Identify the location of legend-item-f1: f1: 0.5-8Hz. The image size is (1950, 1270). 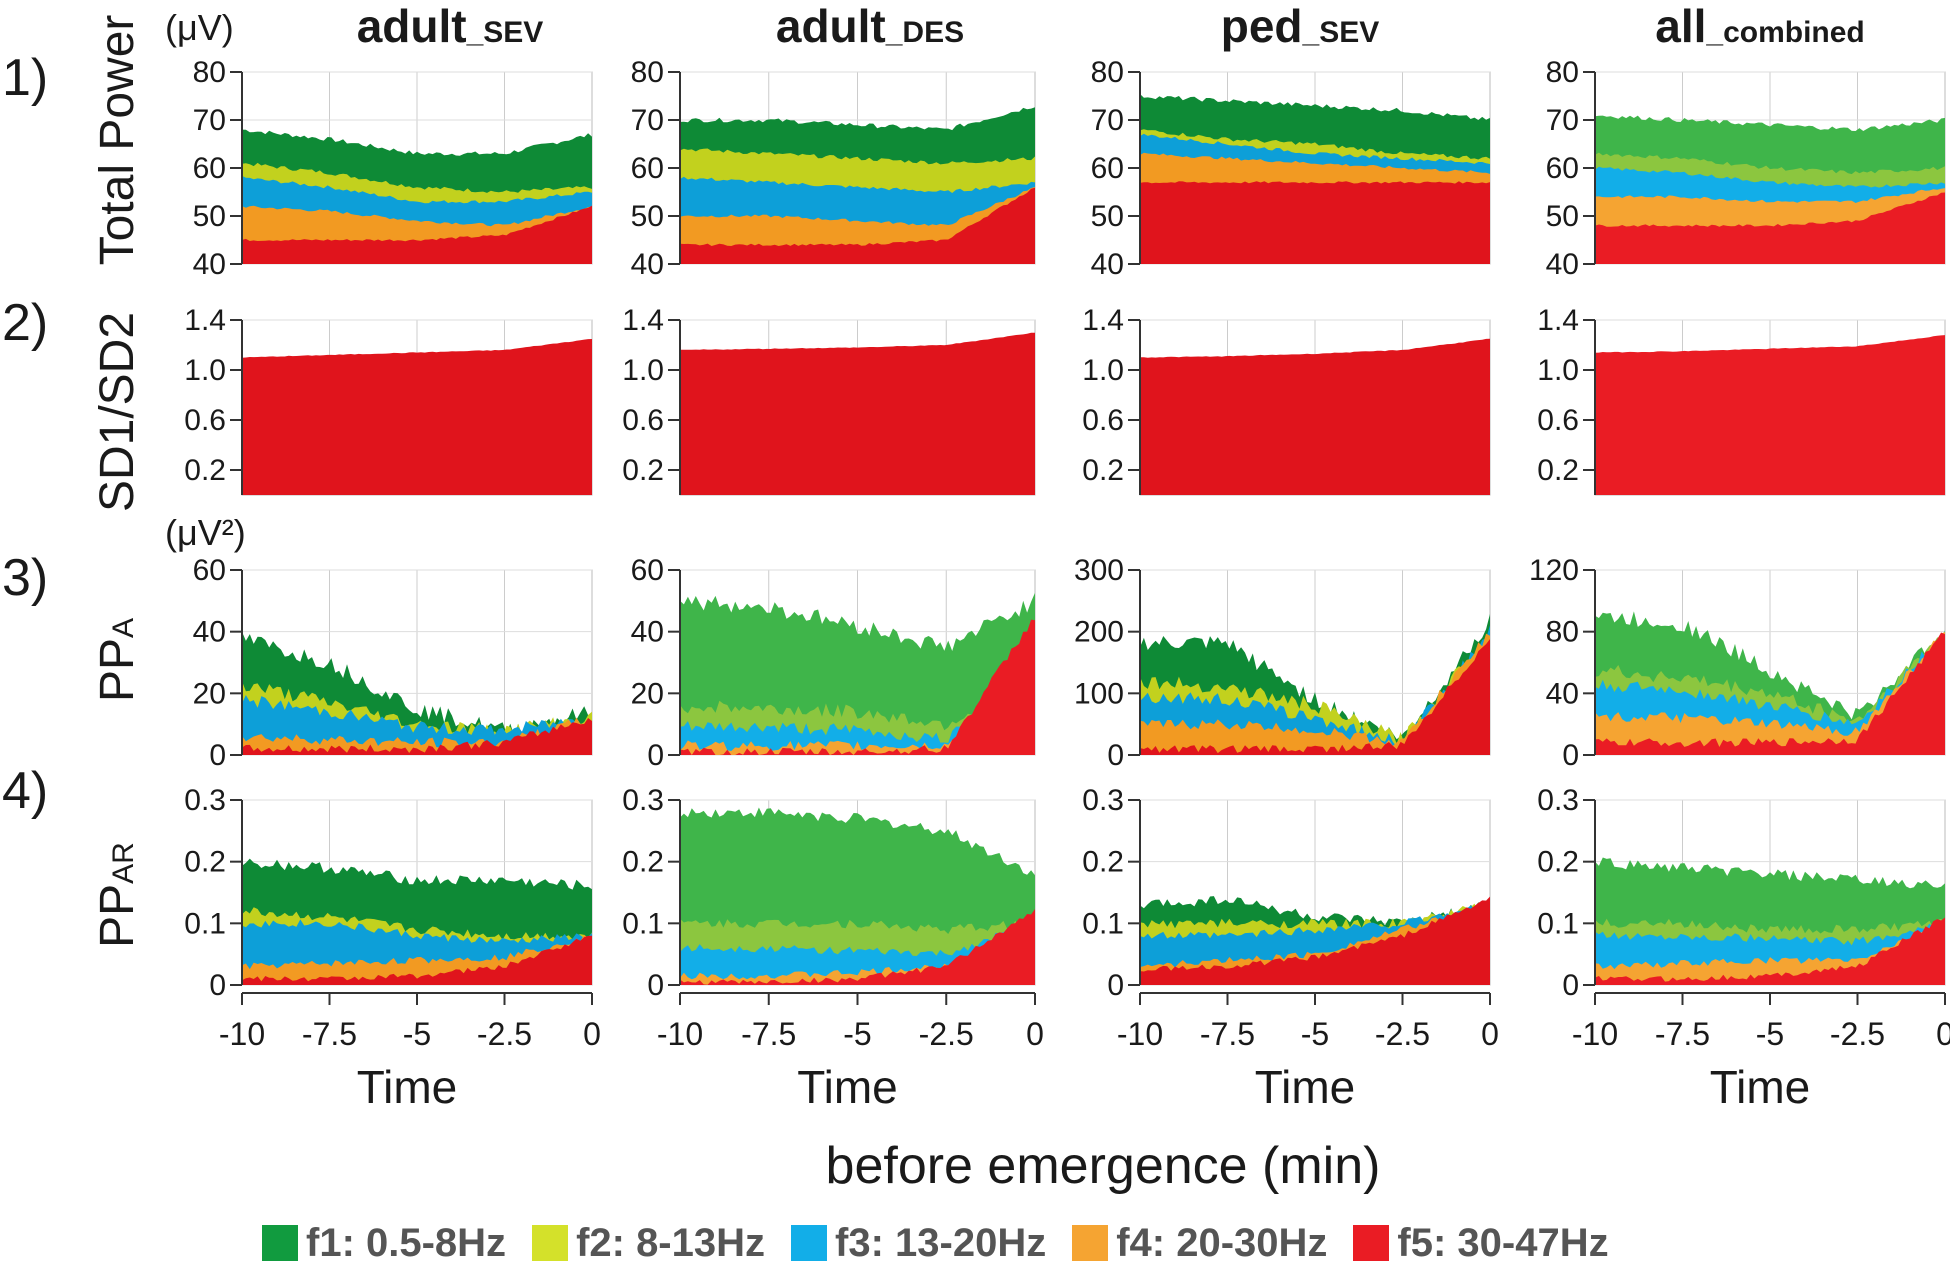
(384, 1243).